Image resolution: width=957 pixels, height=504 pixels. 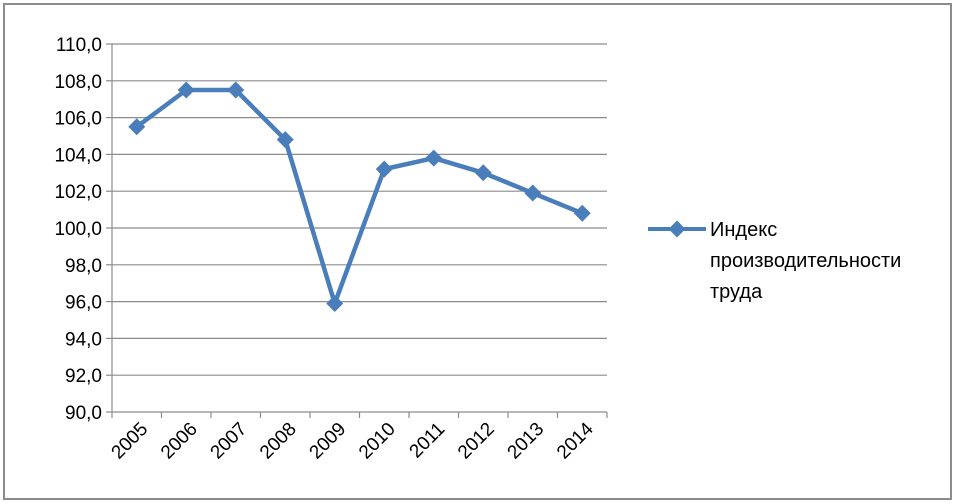 I want to click on x-tick-label: 2007, so click(x=229, y=441).